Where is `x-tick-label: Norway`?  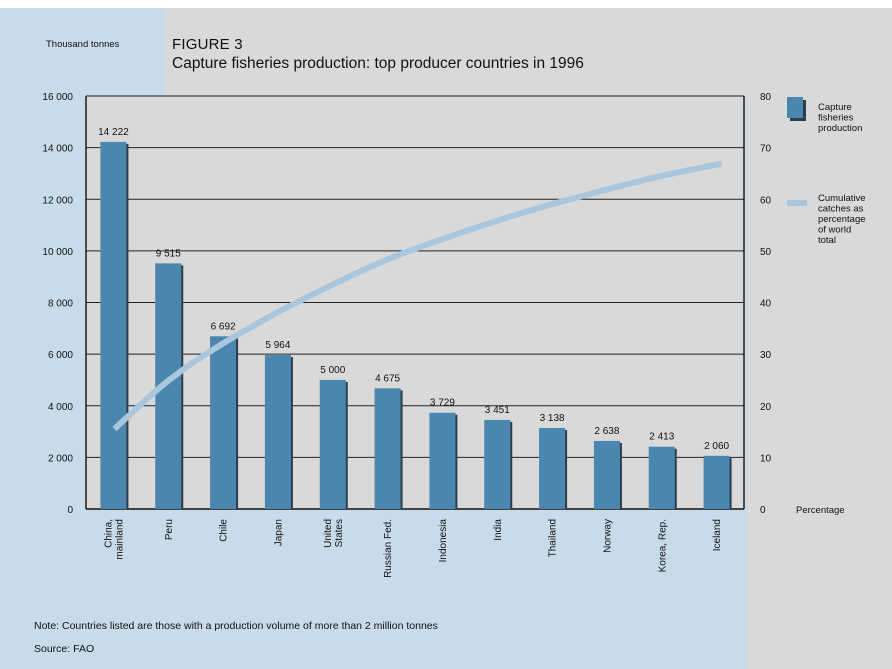
x-tick-label: Norway is located at coordinates (607, 536).